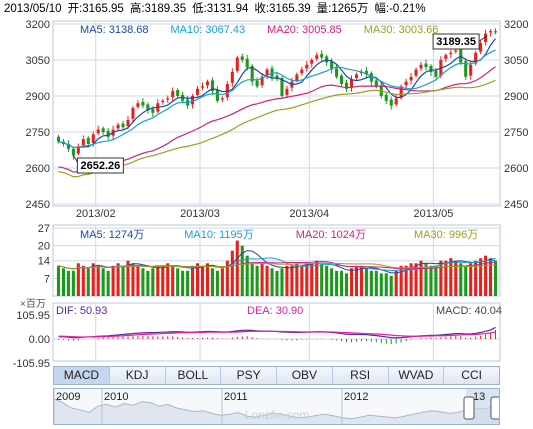 Image resolution: width=533 pixels, height=429 pixels. I want to click on price-tick-right: 3050, so click(516, 61).